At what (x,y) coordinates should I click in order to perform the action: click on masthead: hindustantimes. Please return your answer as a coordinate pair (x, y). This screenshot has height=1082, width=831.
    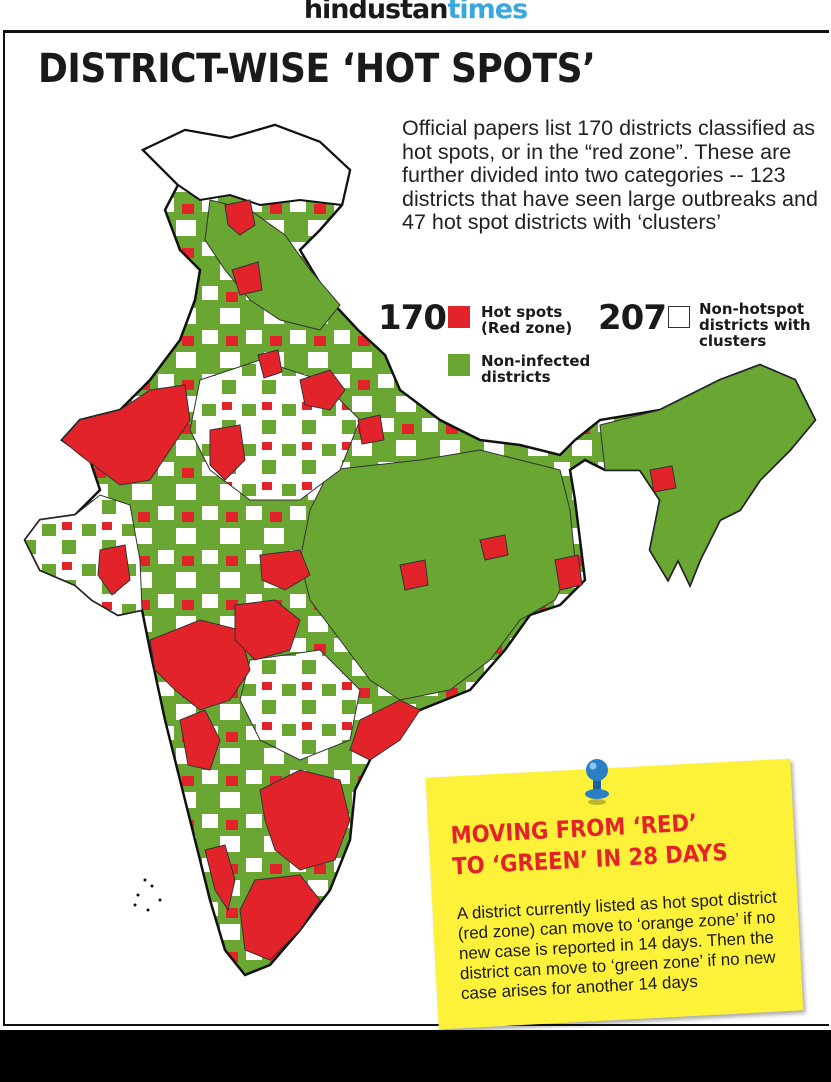
    Looking at the image, I should click on (415, 15).